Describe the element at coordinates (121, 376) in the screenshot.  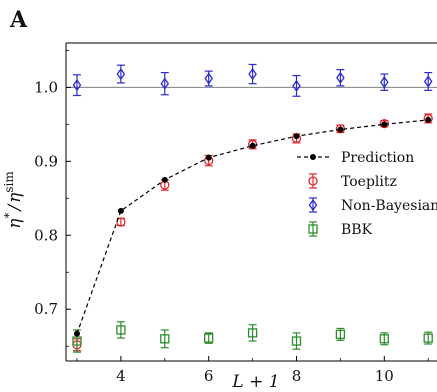
I see `x-tick-label: 4` at that location.